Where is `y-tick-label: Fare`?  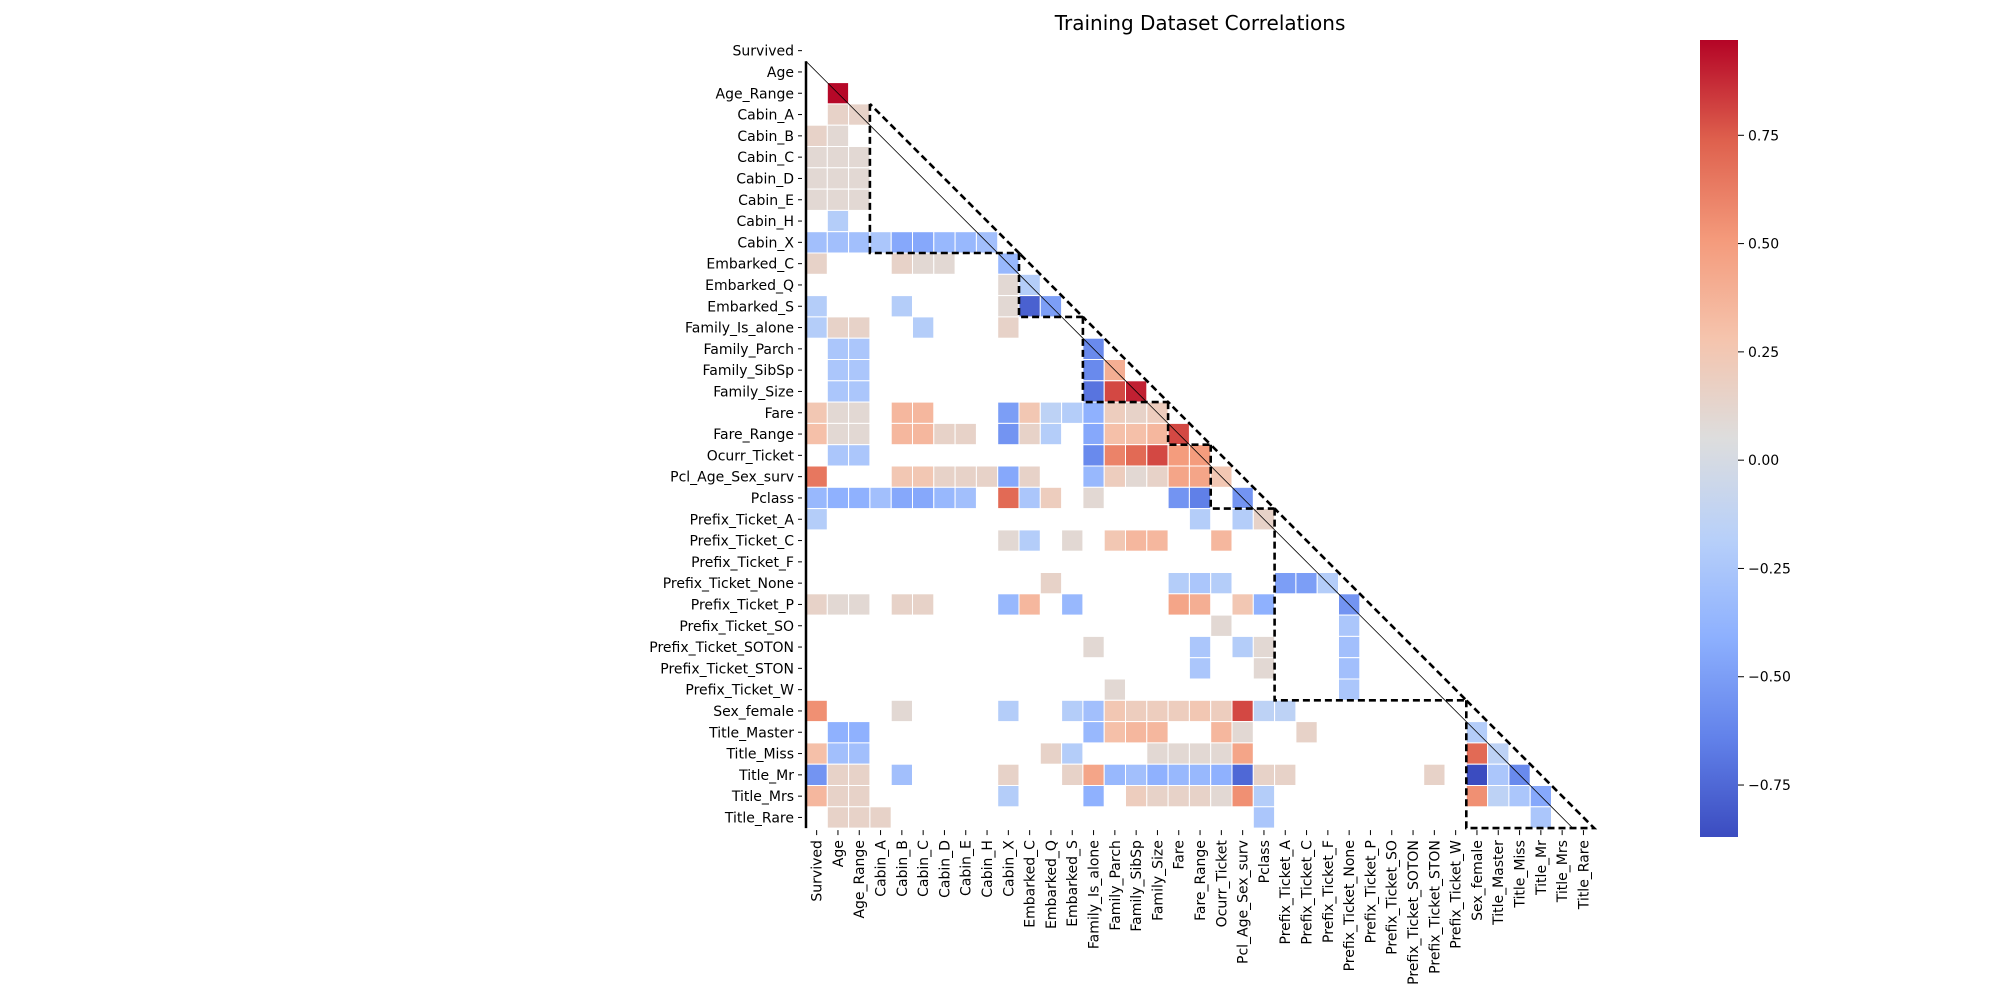
y-tick-label: Fare is located at coordinates (779, 414).